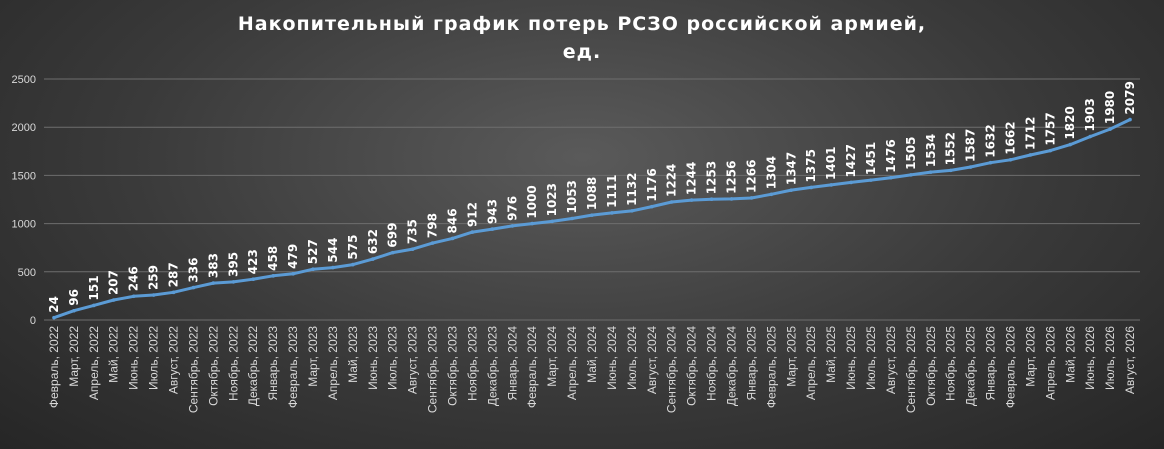 Image resolution: width=1164 pixels, height=449 pixels. I want to click on x-tick-label-36: Февраль, 2025, so click(771, 367).